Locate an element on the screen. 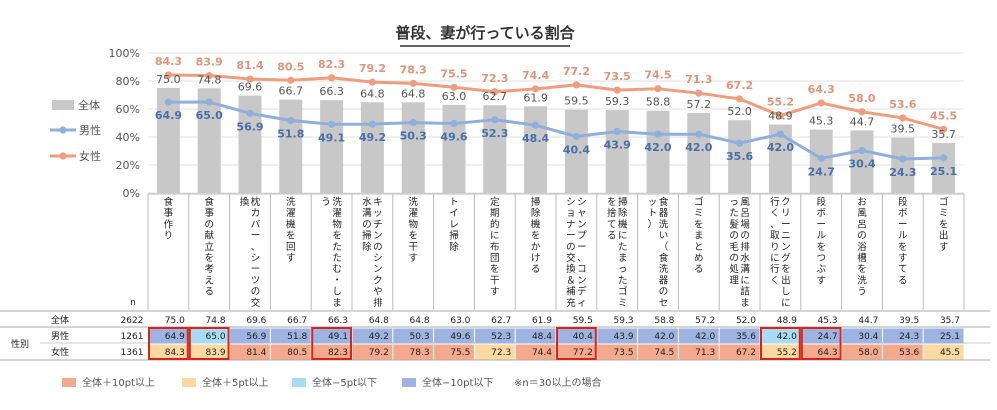 The width and height of the screenshot is (997, 410). category-label-14: 風呂場の排水溝に詰まった髪の毛の処理 is located at coordinates (739, 253).